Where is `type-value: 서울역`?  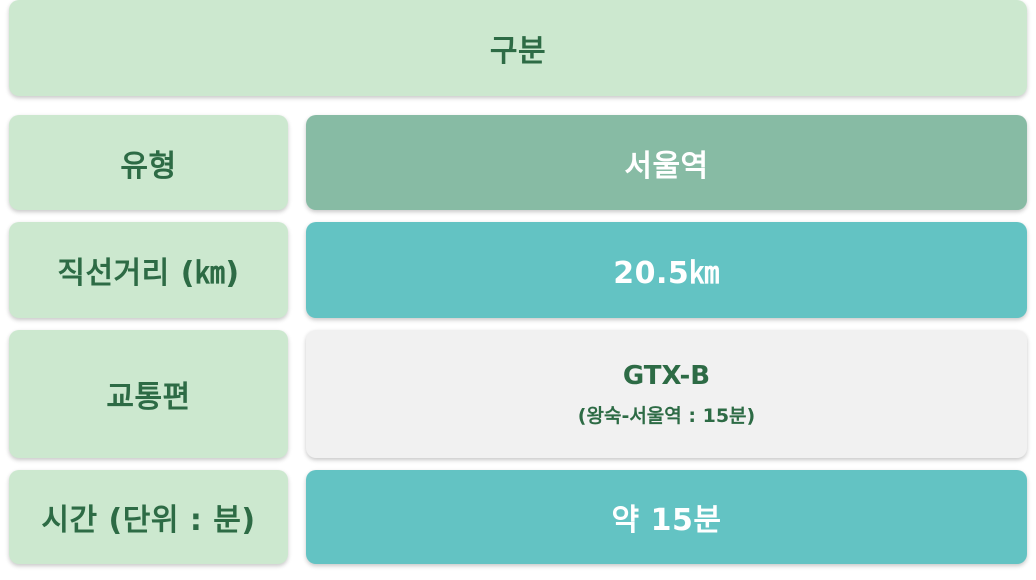
type-value: 서울역 is located at coordinates (666, 166).